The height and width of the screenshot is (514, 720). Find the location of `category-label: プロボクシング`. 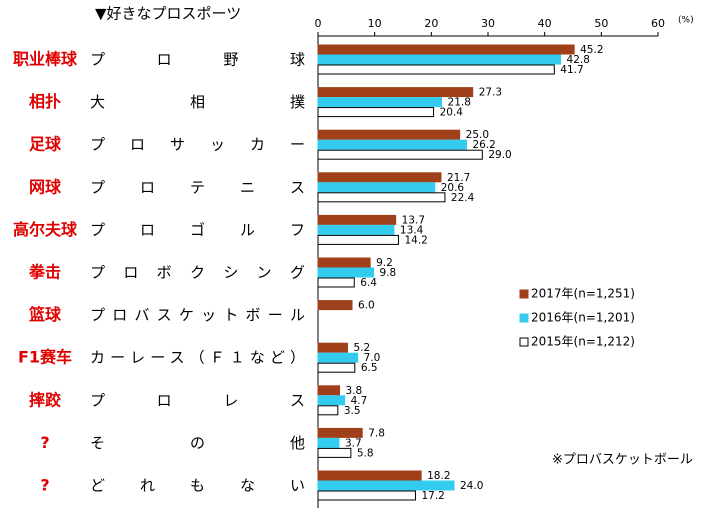

category-label: プロボクシング is located at coordinates (197, 273).